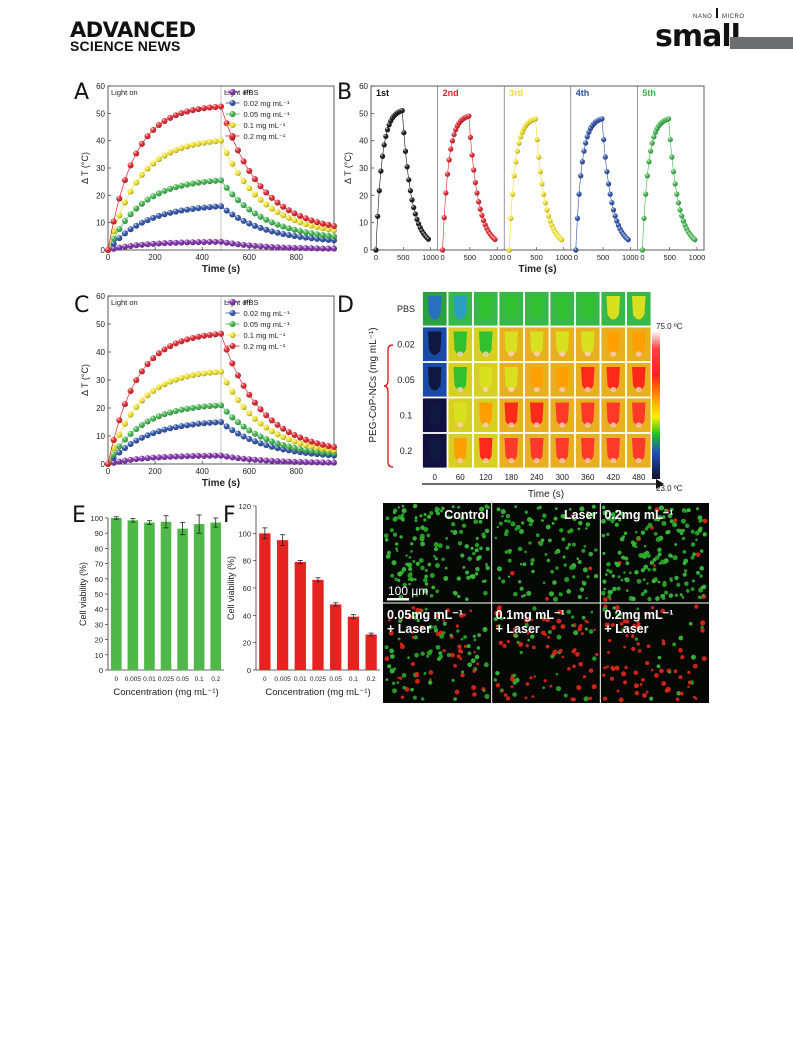  Describe the element at coordinates (537, 269) in the screenshot. I see `x-axis-label: Time (s)` at that location.